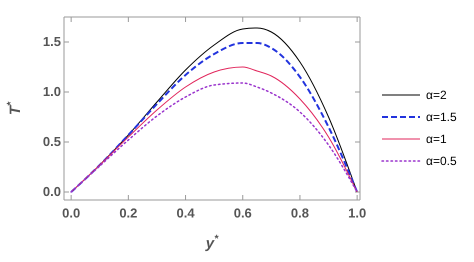 The image size is (474, 262). Describe the element at coordinates (51, 92) in the screenshot. I see `y-tick-label: 1.0` at that location.